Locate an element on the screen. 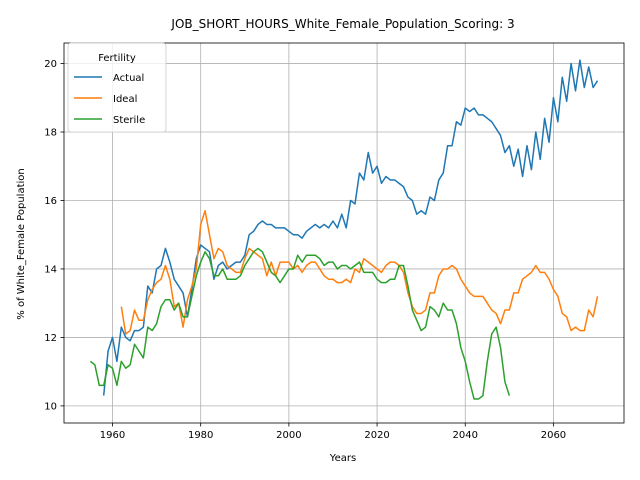  x-axis-title: Years is located at coordinates (342, 458).